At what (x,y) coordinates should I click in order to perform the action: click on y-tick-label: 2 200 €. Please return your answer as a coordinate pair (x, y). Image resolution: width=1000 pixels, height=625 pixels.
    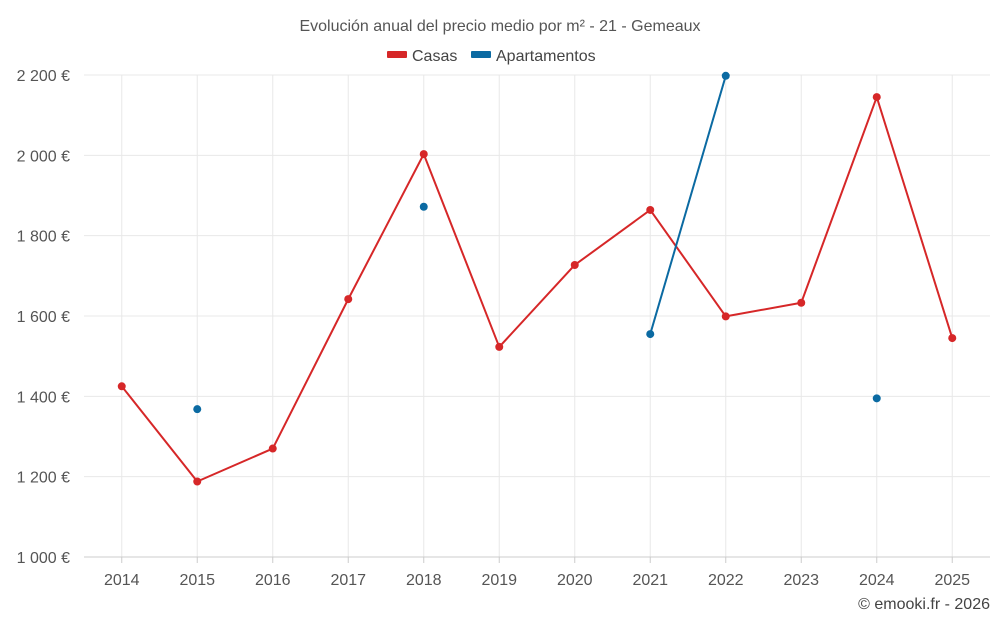
    Looking at the image, I should click on (43, 76).